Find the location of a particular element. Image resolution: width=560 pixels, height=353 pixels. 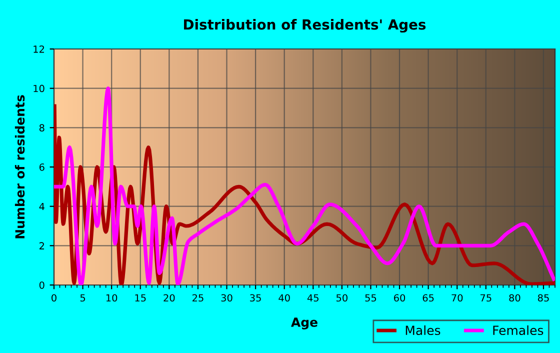

x-tick-label: 70 is located at coordinates (457, 298).